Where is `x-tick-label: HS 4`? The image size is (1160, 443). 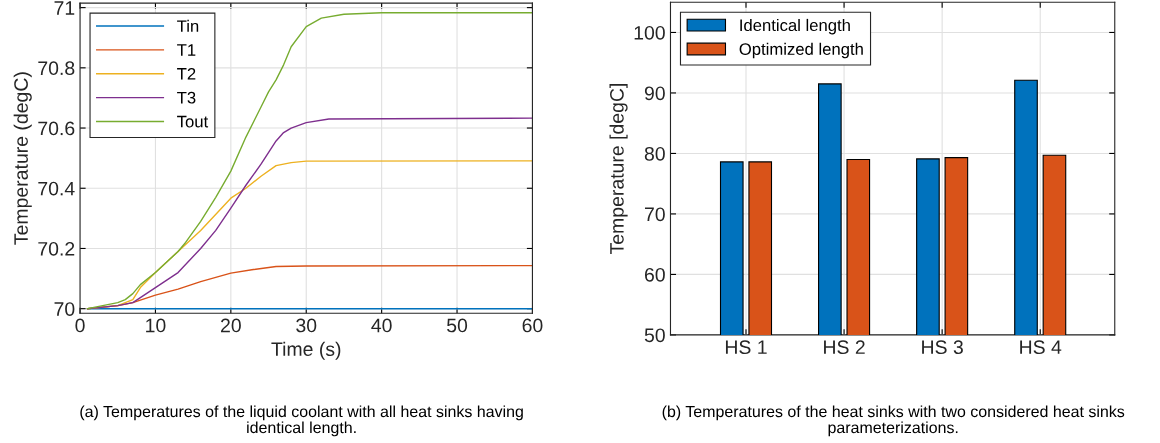
x-tick-label: HS 4 is located at coordinates (1041, 347).